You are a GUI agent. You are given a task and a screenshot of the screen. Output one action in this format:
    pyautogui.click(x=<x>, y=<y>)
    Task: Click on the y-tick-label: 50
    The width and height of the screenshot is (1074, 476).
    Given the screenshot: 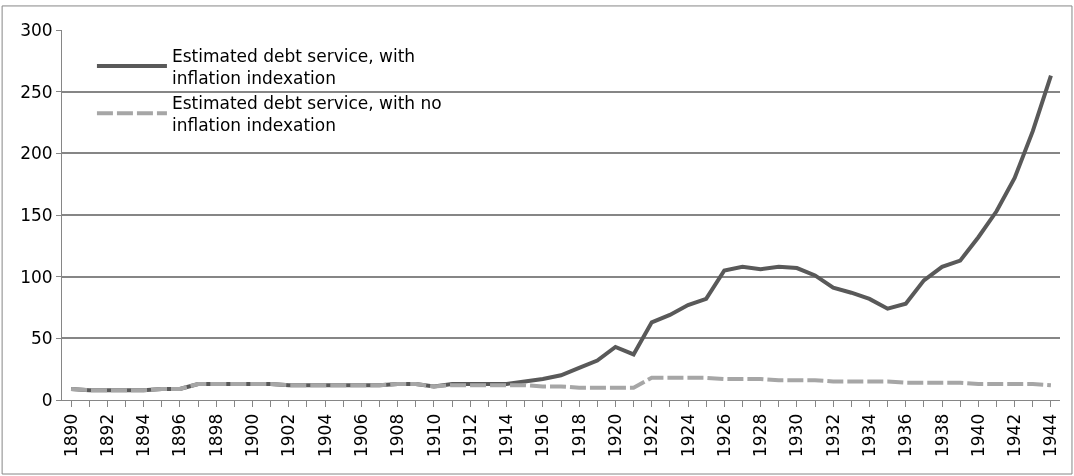 What is the action you would take?
    pyautogui.click(x=41, y=338)
    